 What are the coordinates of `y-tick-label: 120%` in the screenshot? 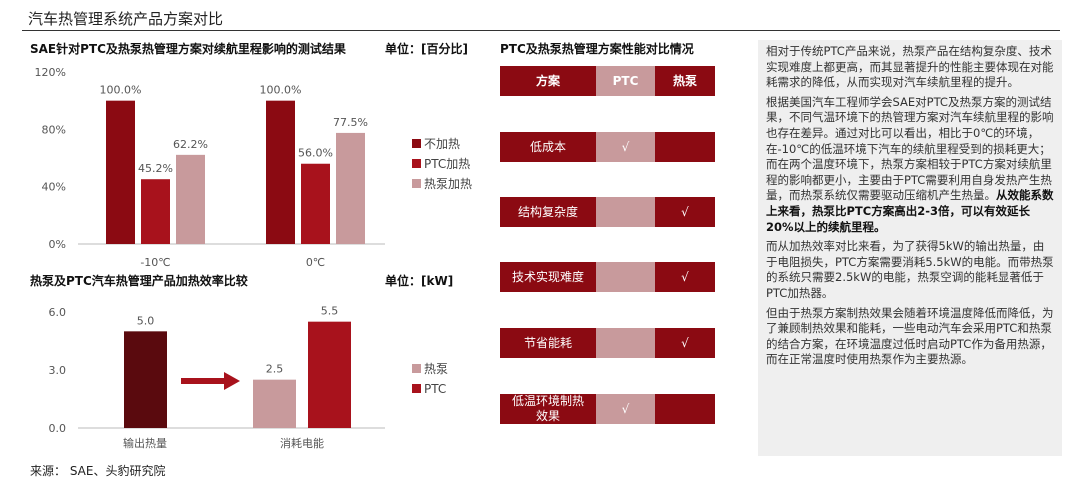 It's located at (50, 72).